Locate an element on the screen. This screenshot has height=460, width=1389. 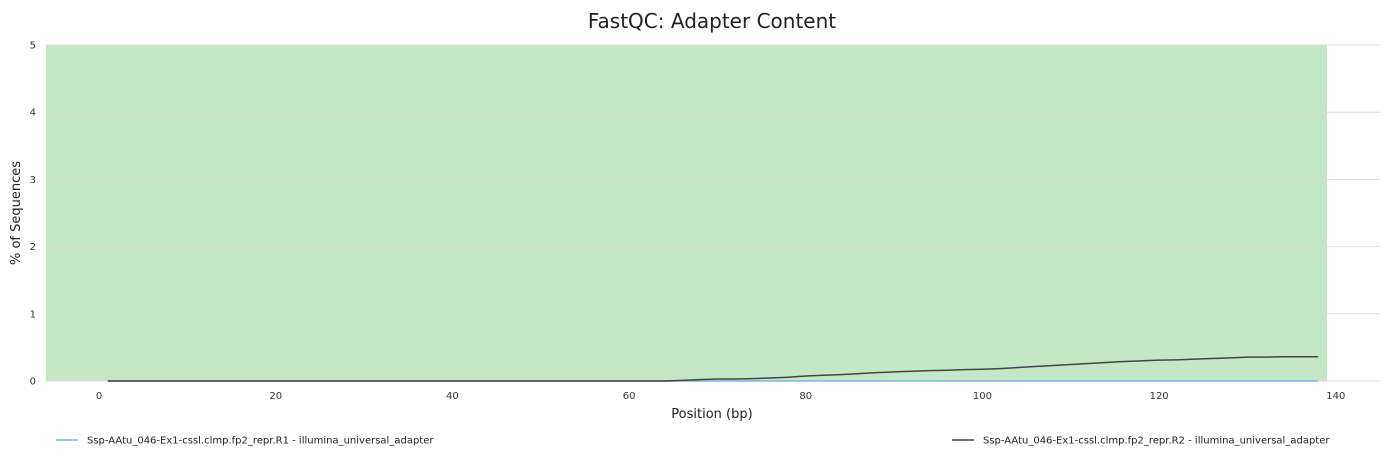
chart-title: FastQC: Adapter Content is located at coordinates (712, 21).